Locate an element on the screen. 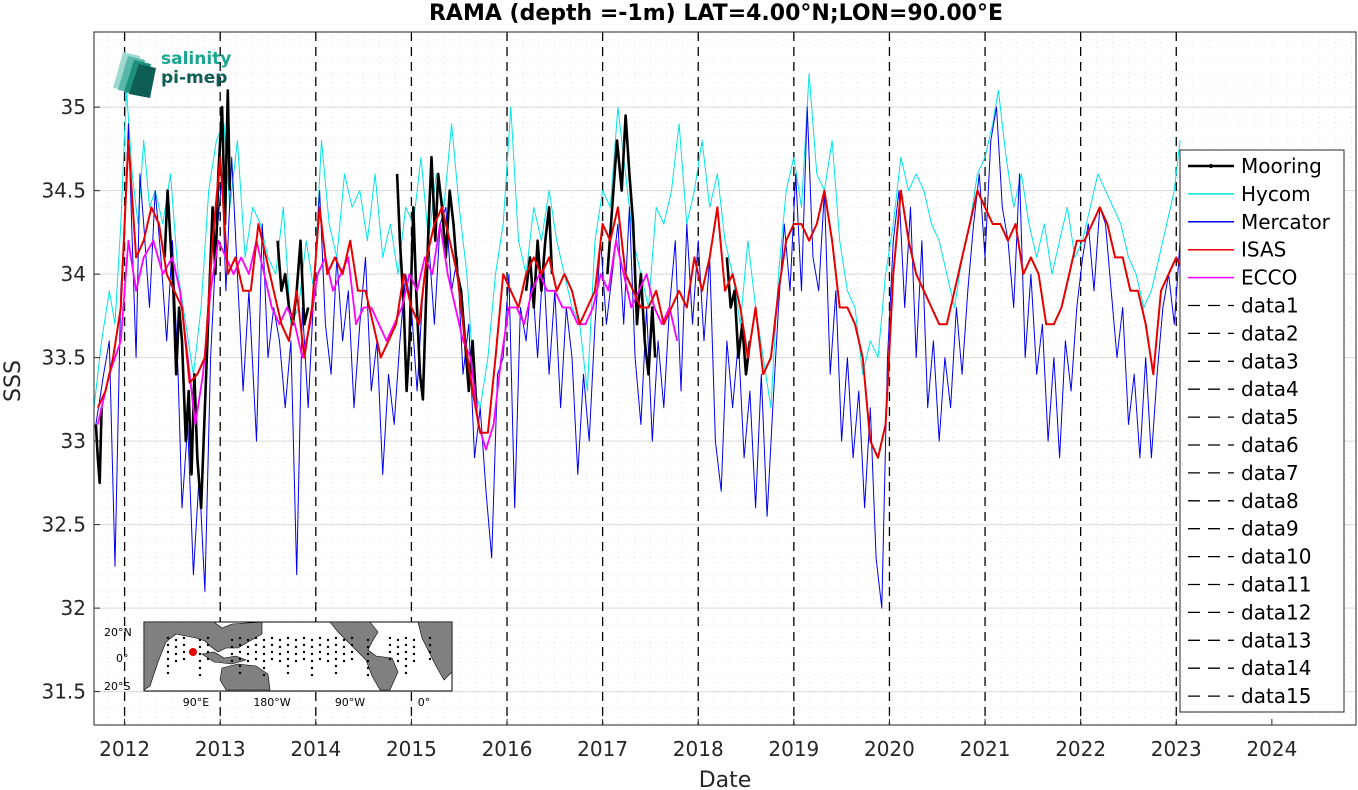  x-tick-label: 2017 is located at coordinates (602, 749).